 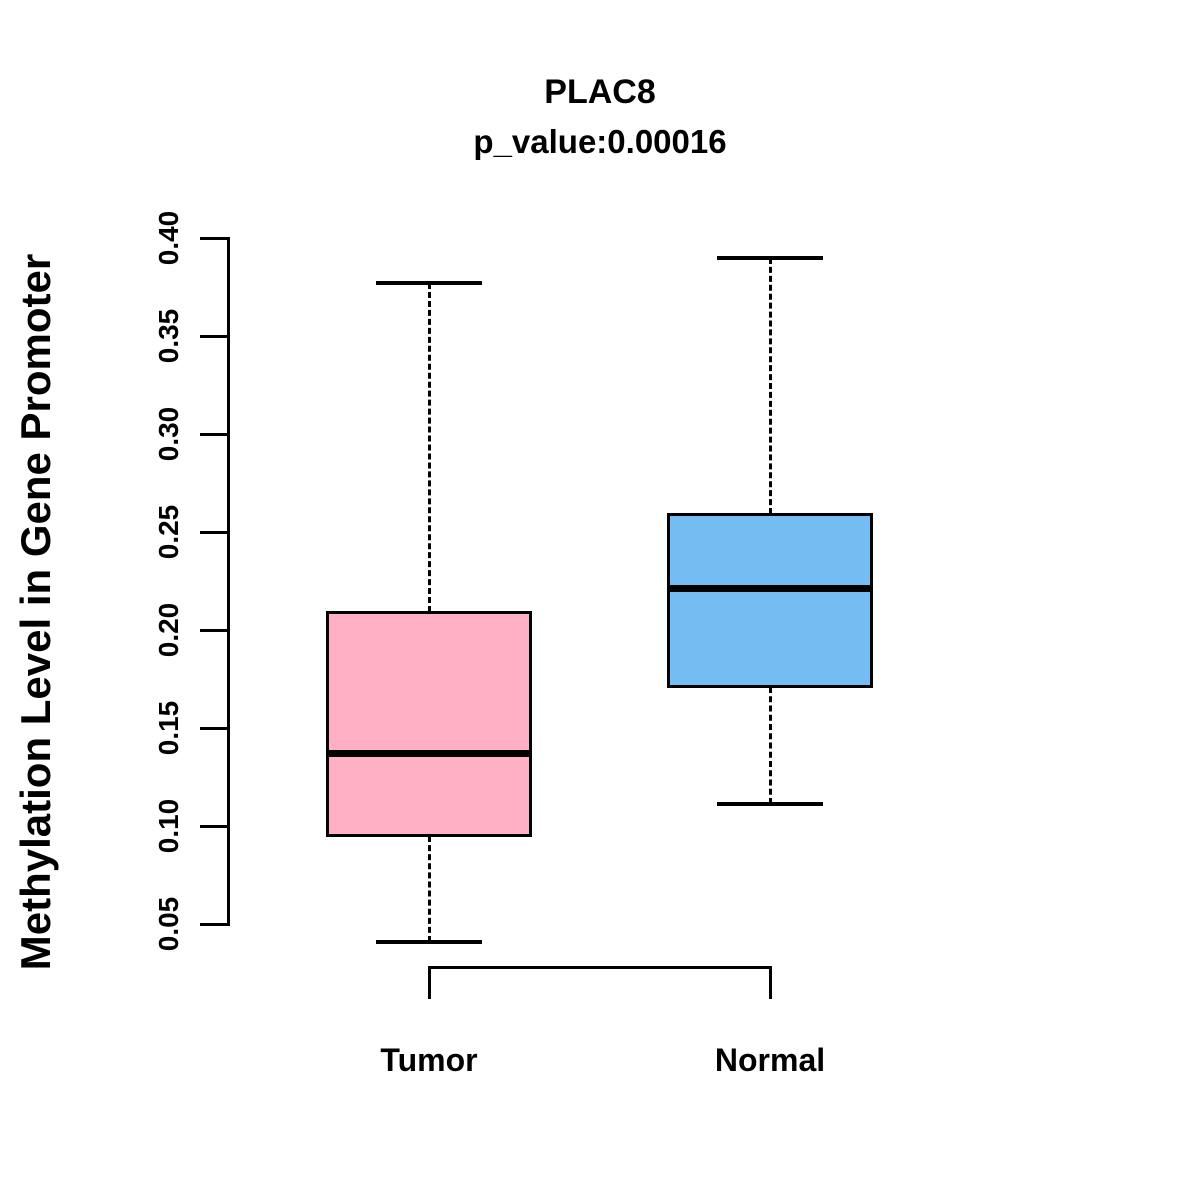 I want to click on normal-upper-whisker-cap, so click(x=770, y=257).